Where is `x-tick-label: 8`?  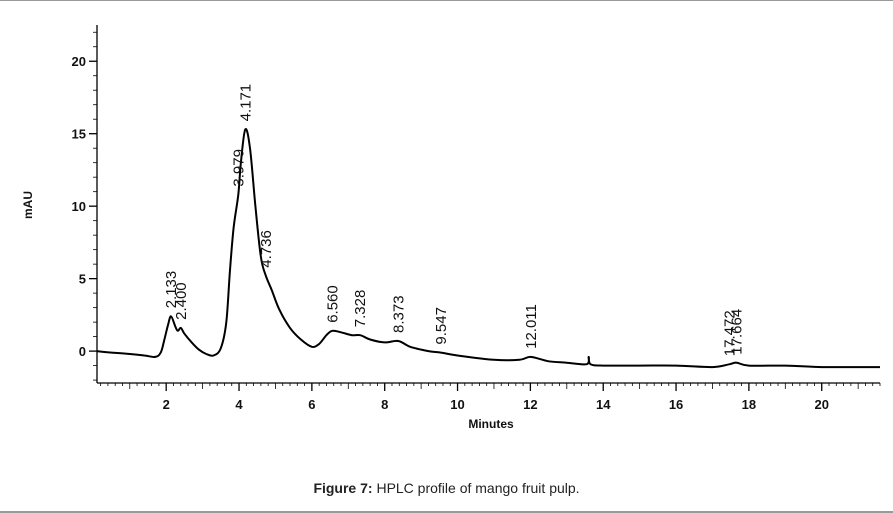 x-tick-label: 8 is located at coordinates (384, 404).